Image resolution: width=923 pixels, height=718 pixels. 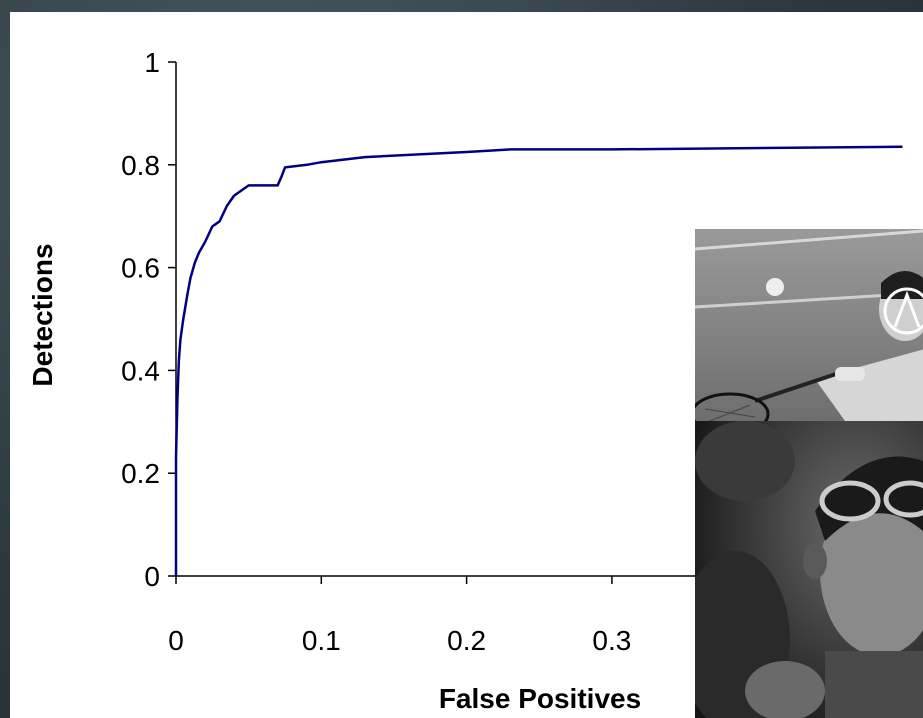 What do you see at coordinates (140, 268) in the screenshot?
I see `y-tick-label: 0.6` at bounding box center [140, 268].